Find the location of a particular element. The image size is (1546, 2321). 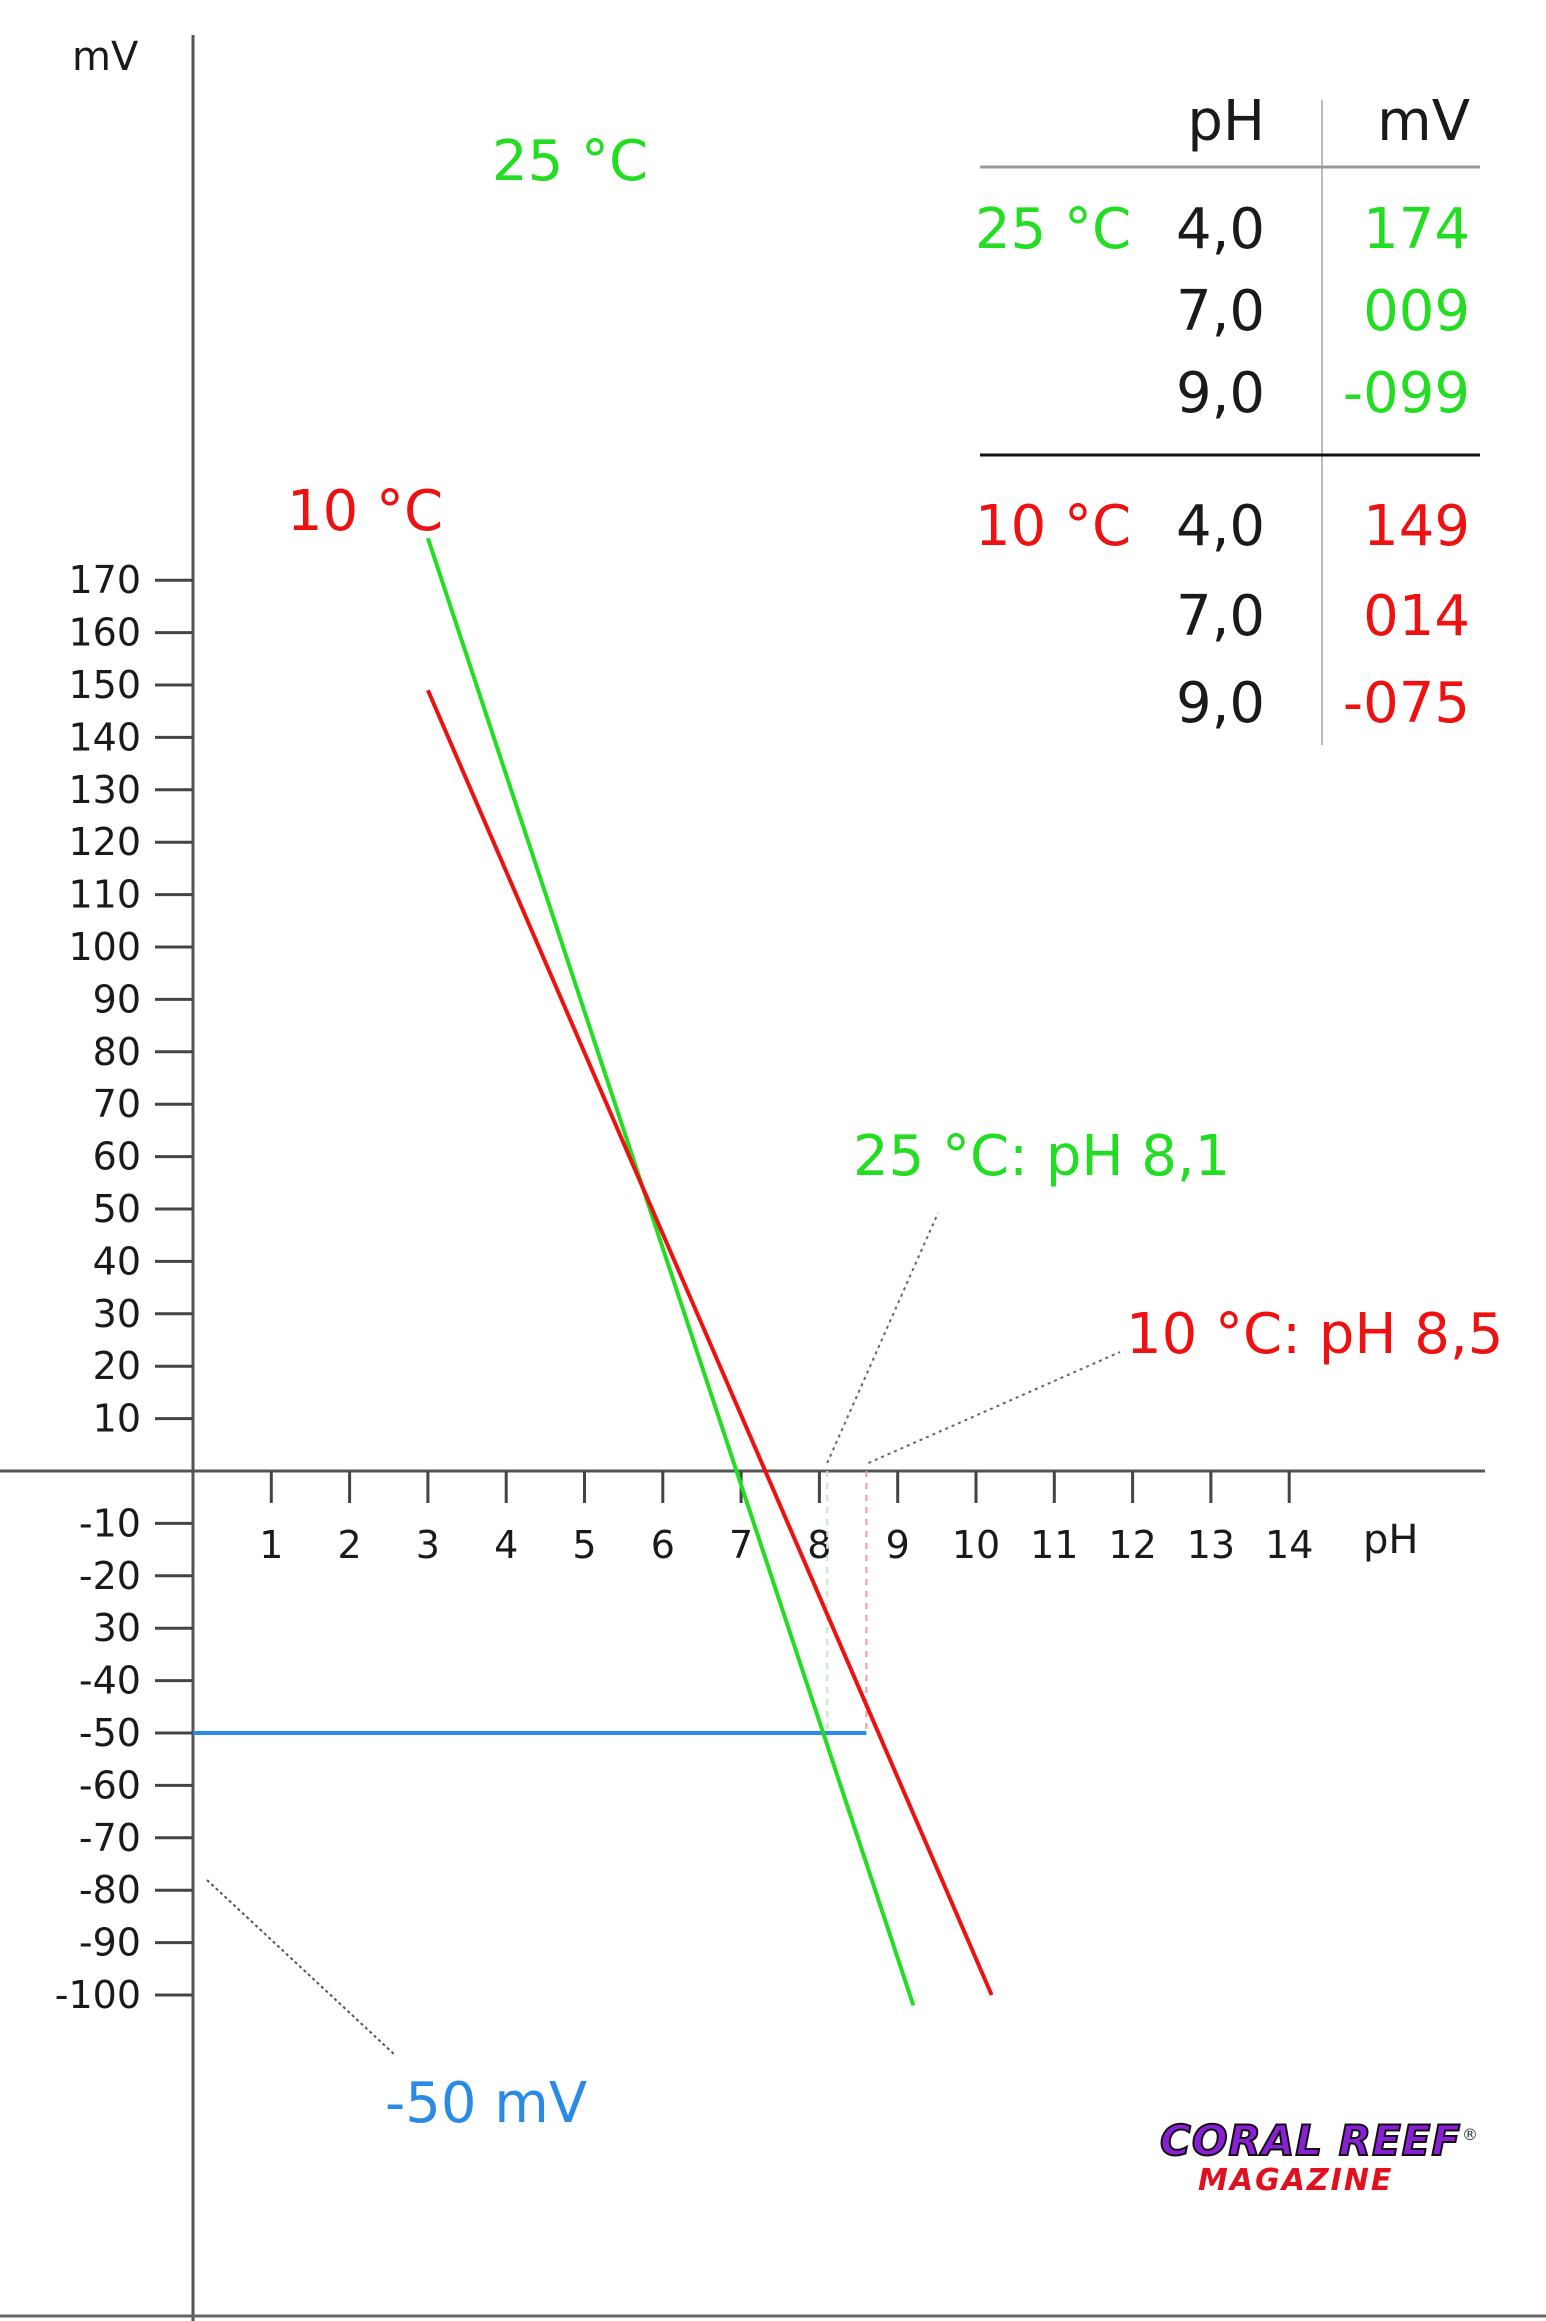

x-axis-ticks: 1 2 3 4 5 6 7 8 9 10 11 12 13 14 is located at coordinates (786, 1519).